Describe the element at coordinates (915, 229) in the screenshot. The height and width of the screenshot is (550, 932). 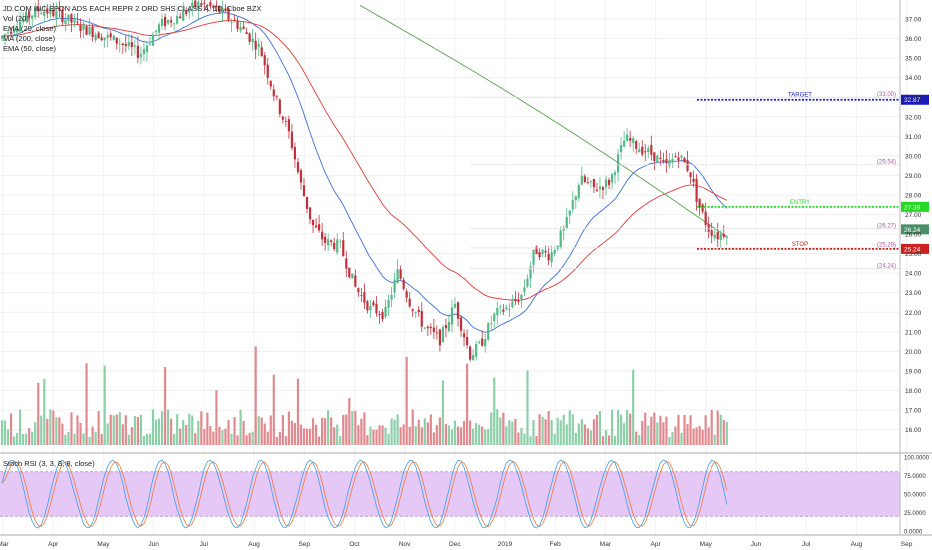
I see `last-price-tag` at that location.